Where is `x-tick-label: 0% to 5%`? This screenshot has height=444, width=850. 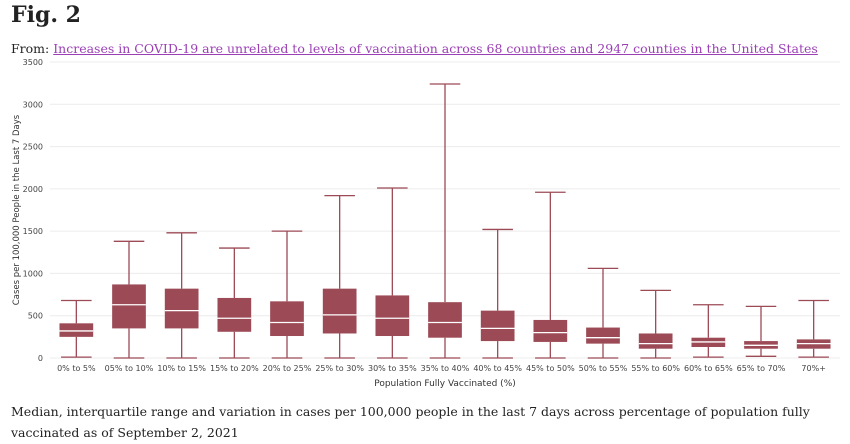 x-tick-label: 0% to 5% is located at coordinates (76, 368).